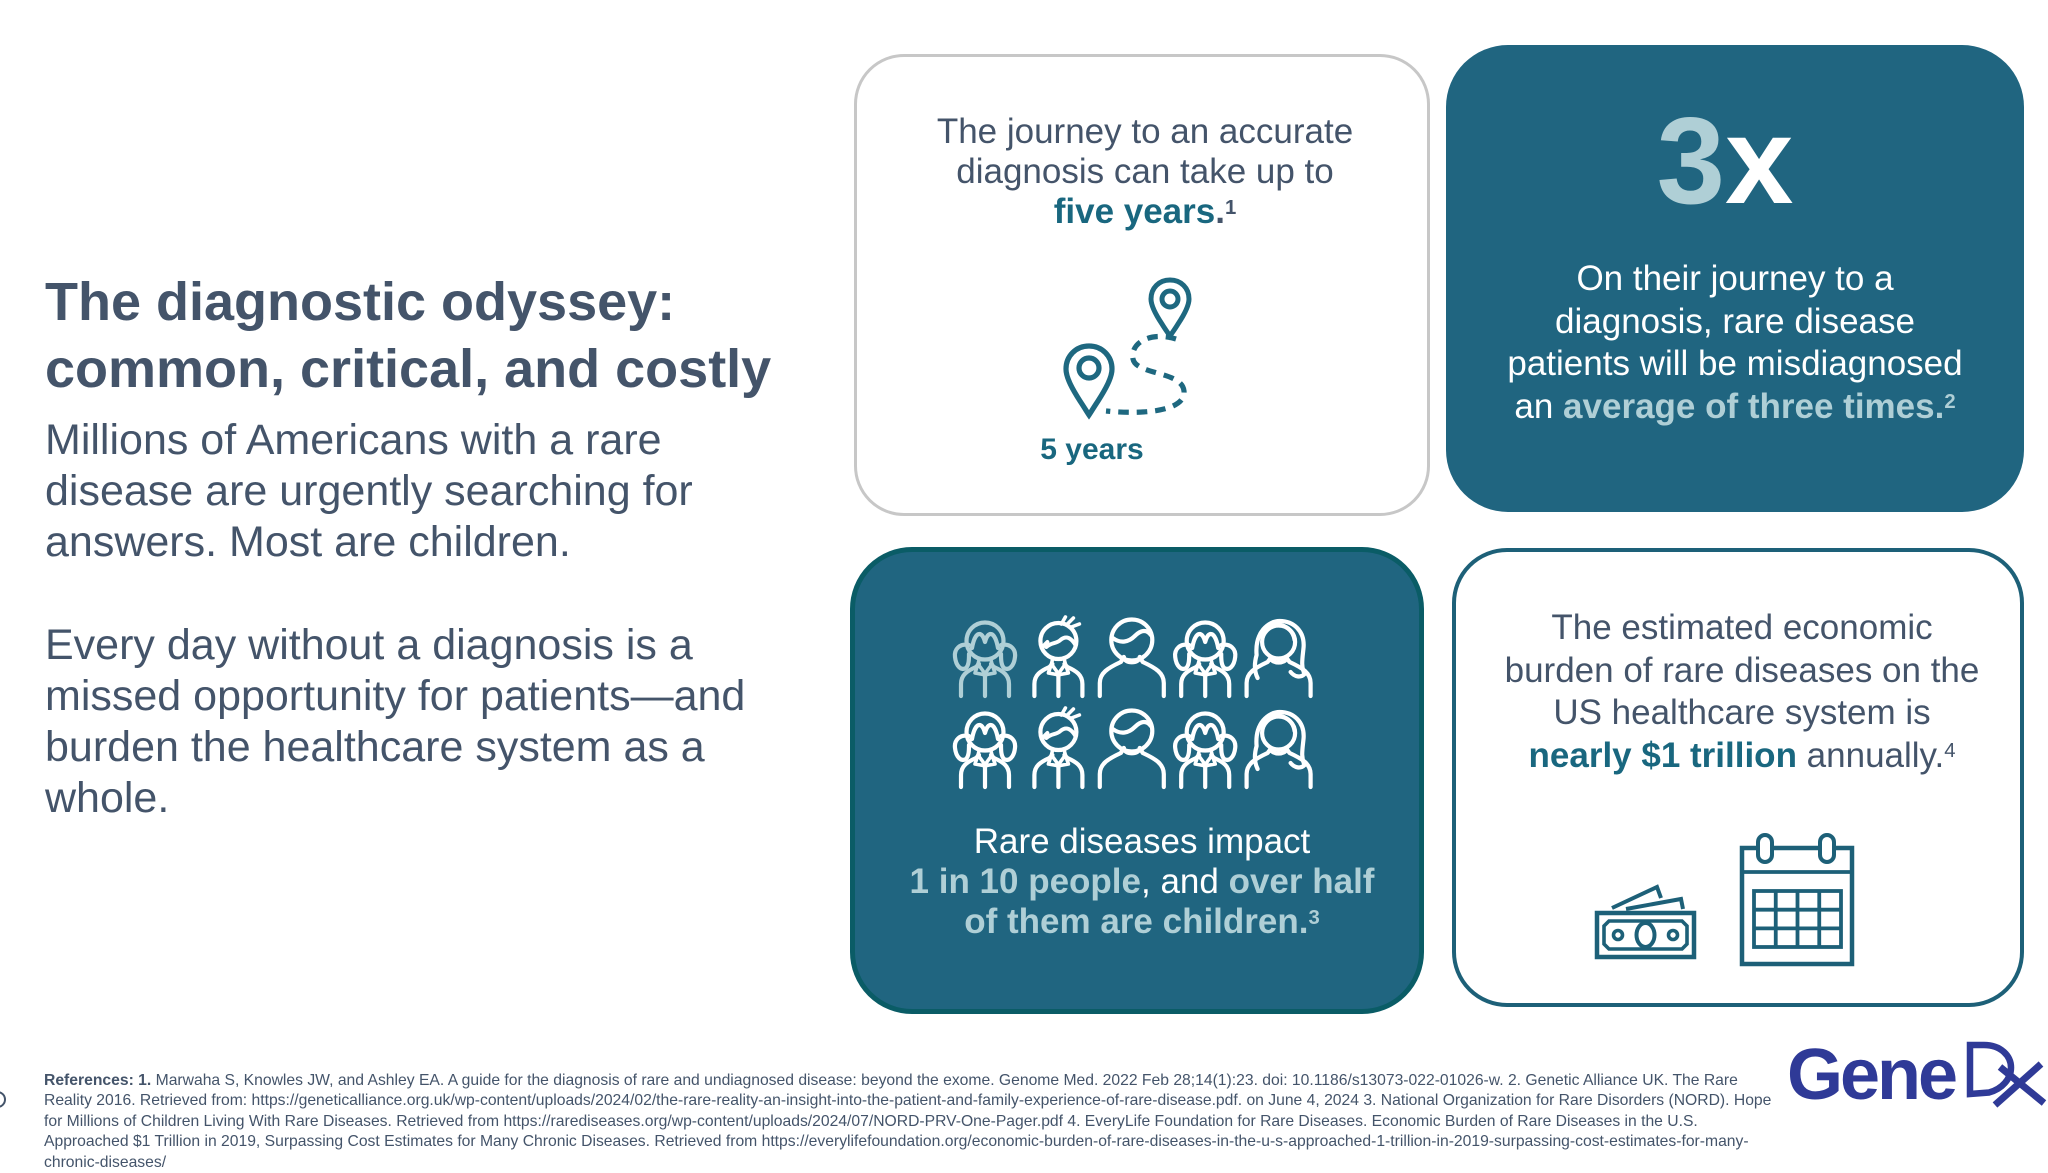 This screenshot has height=1173, width=2048. What do you see at coordinates (1871, 1073) in the screenshot?
I see `svg-text: Gene` at bounding box center [1871, 1073].